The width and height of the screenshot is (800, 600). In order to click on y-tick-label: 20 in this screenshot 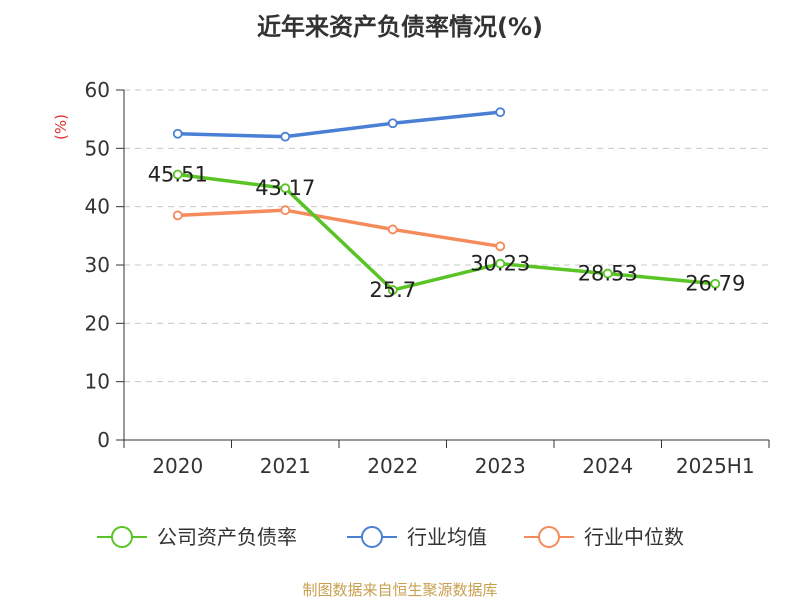, I will do `click(97, 323)`.